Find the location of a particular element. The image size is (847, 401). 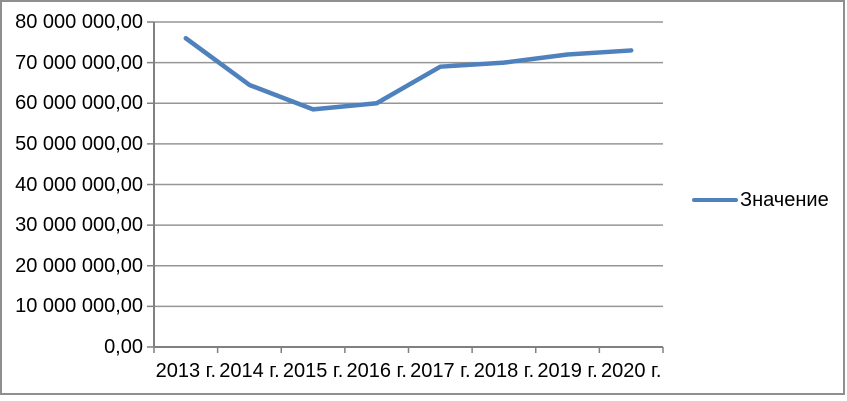

x-tick-label: 2016 г. is located at coordinates (376, 371).